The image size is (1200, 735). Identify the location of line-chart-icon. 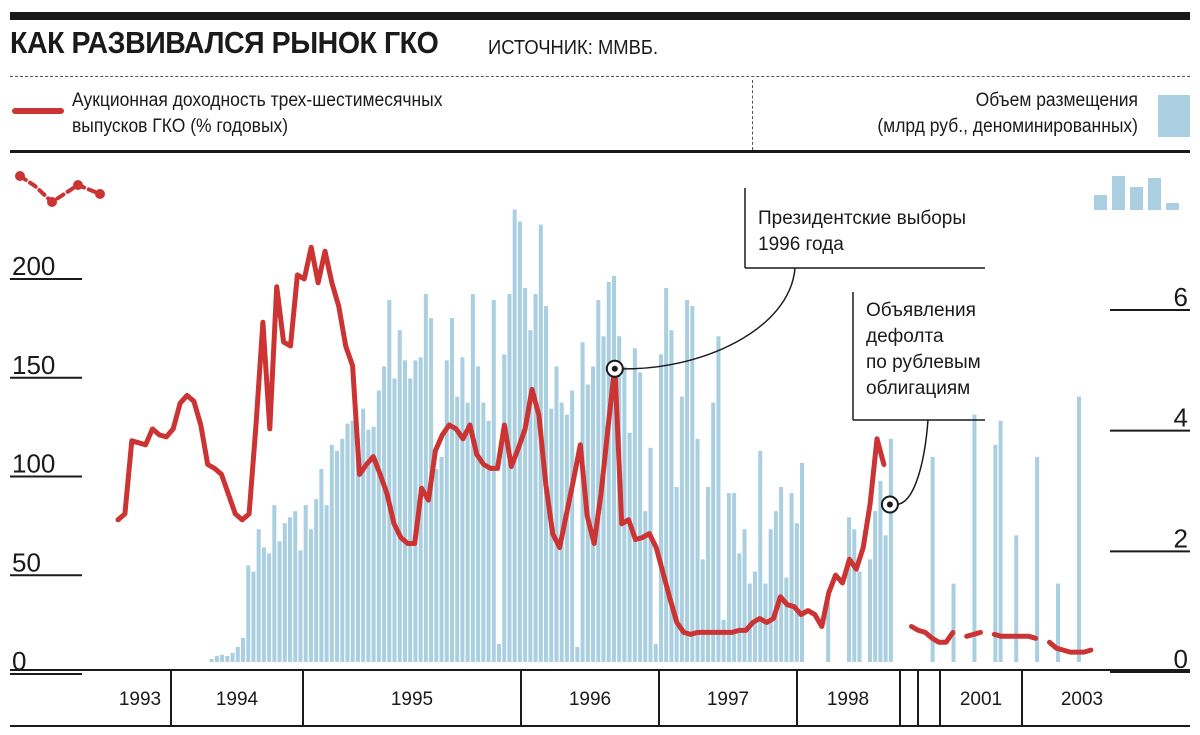
(60, 189).